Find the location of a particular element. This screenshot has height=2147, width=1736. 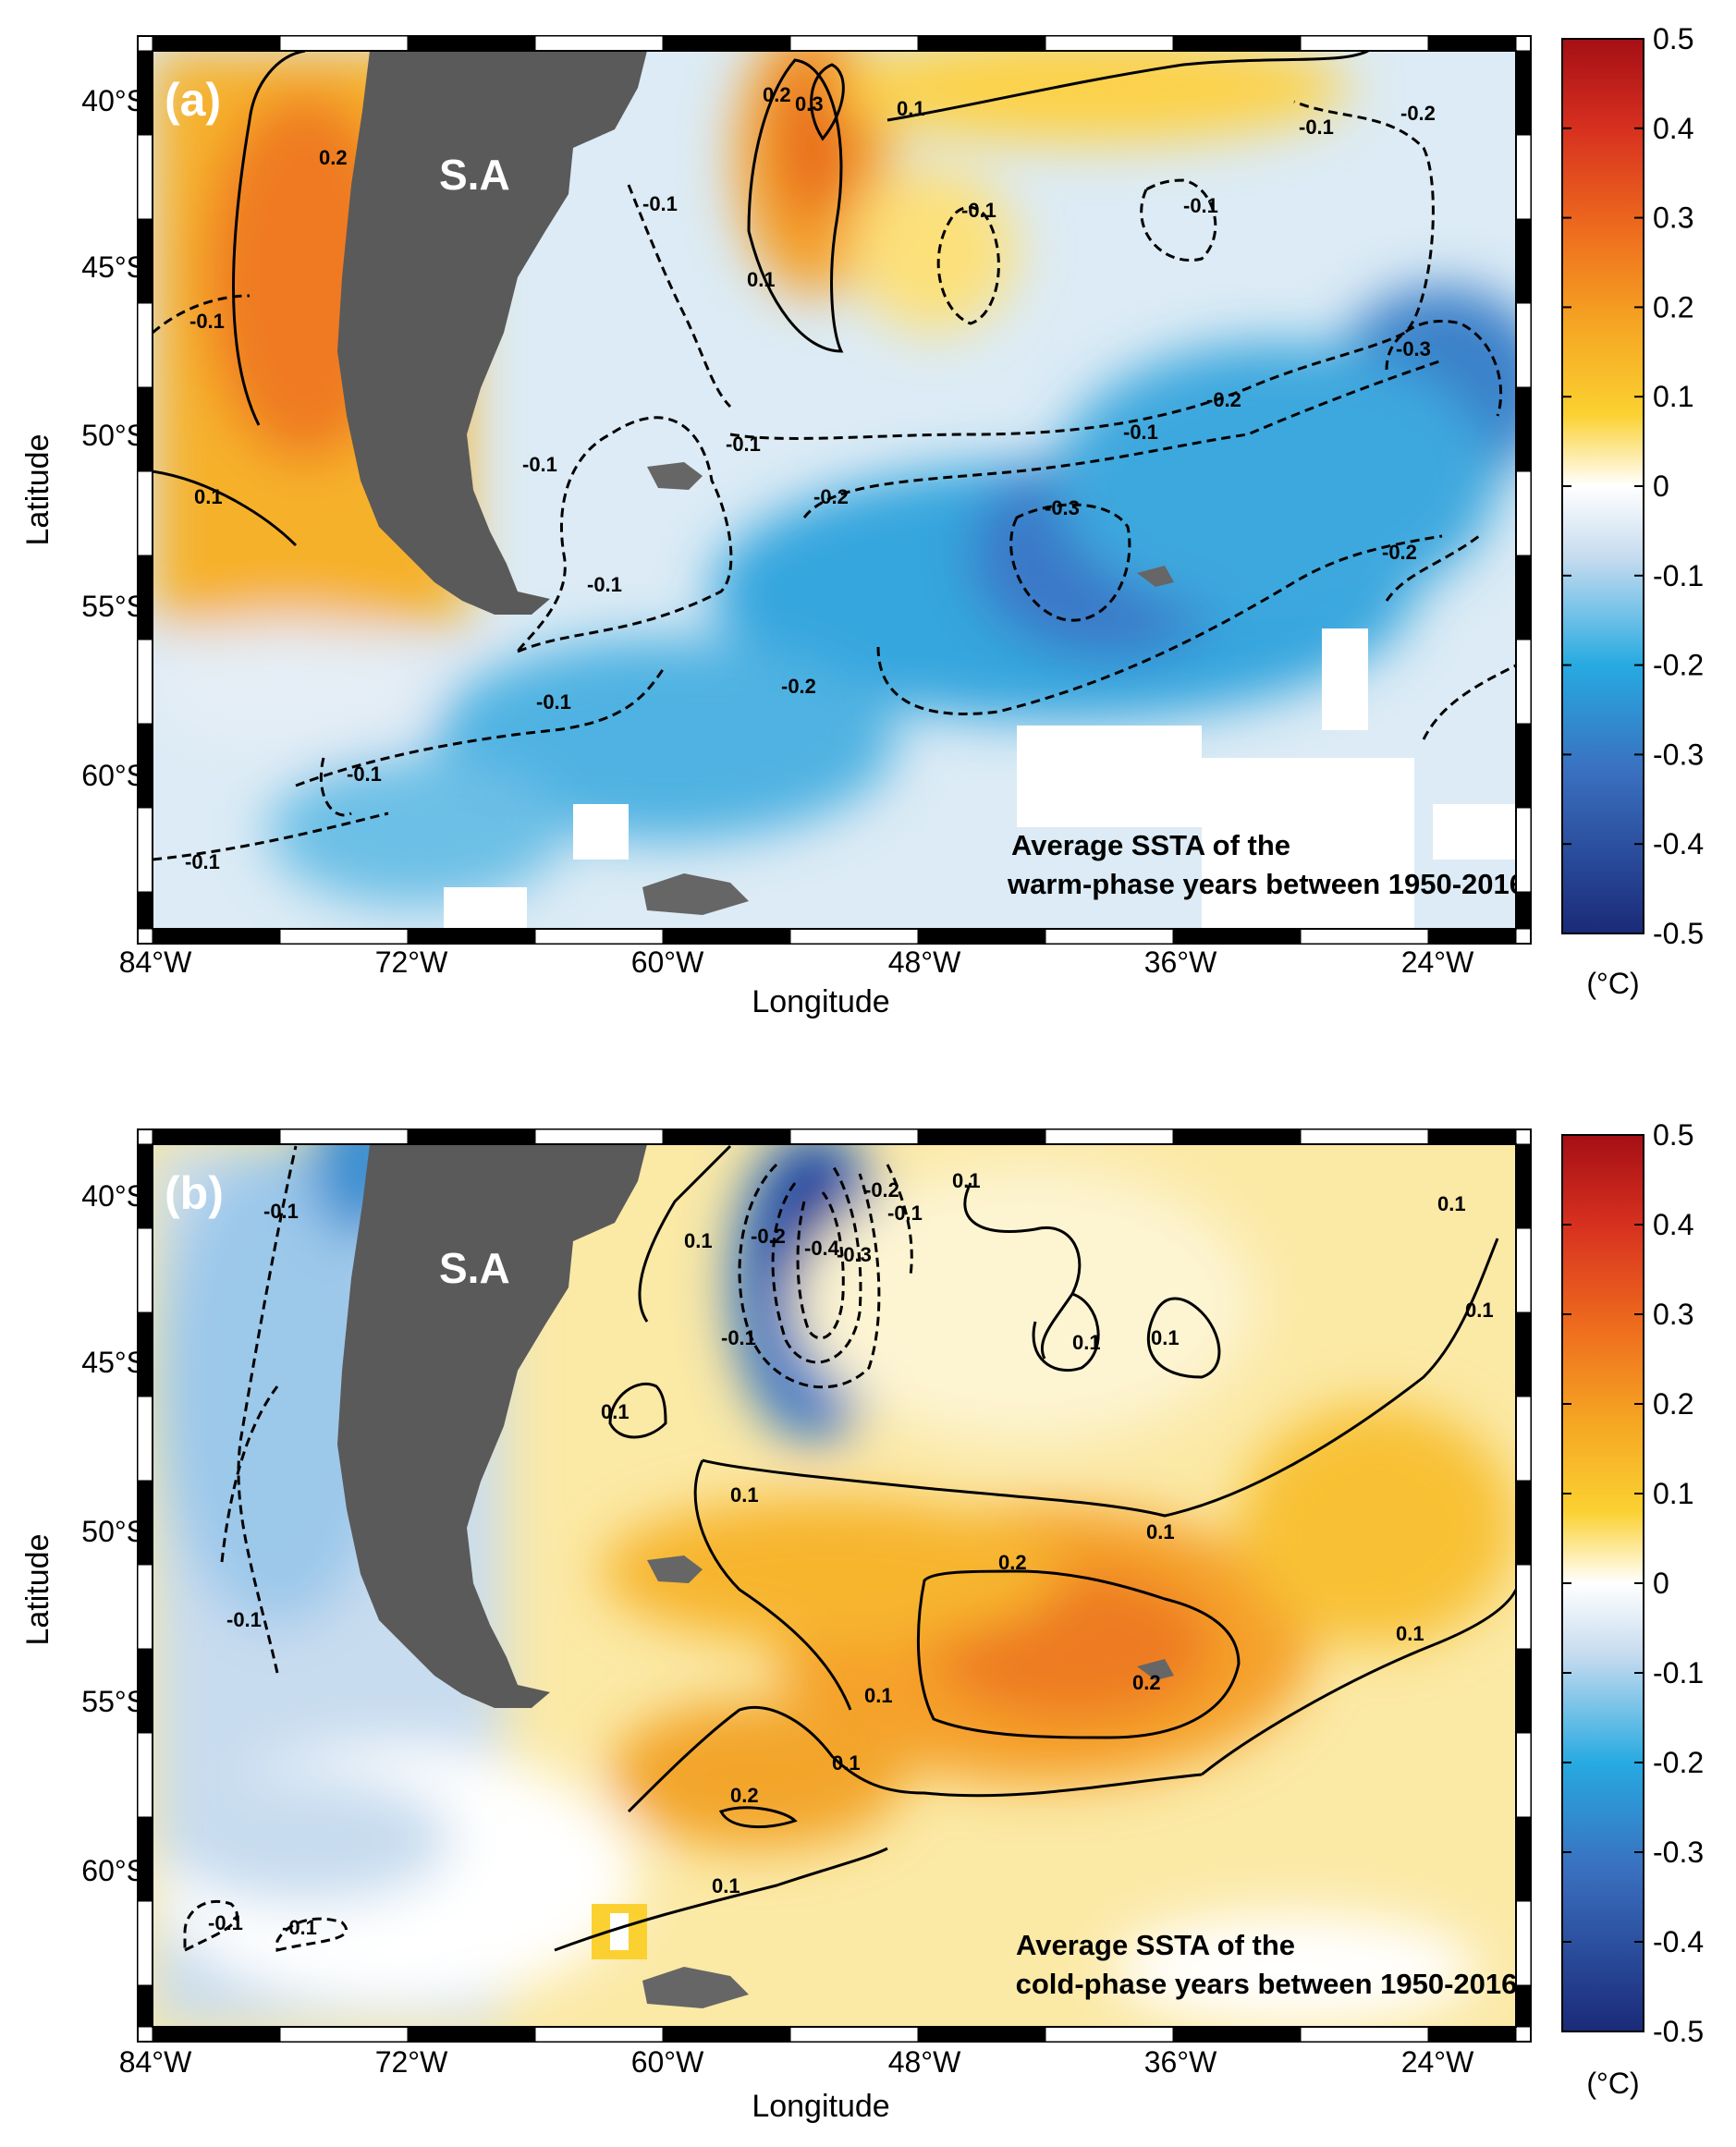

panel-b-ylabel: Latitude is located at coordinates (37, 1590).